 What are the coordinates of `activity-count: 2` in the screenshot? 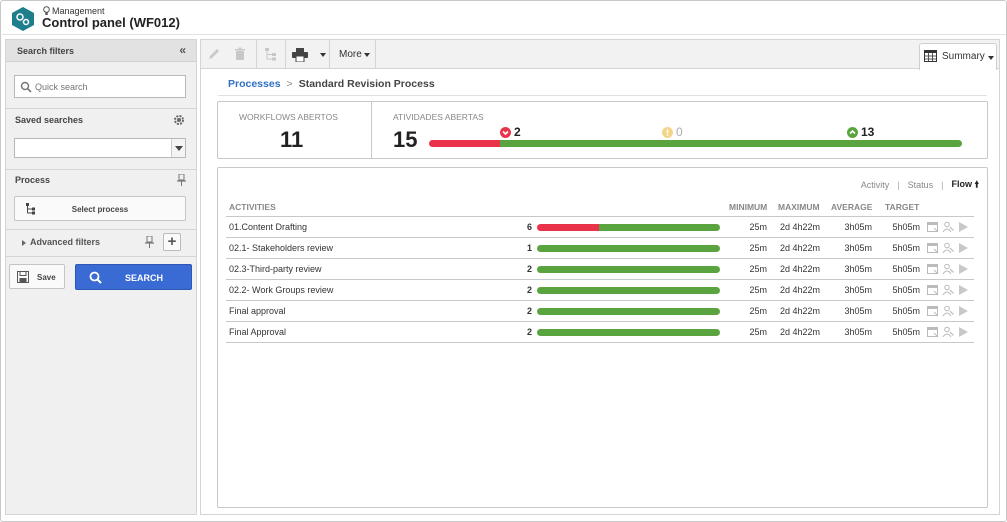 It's located at (529, 269).